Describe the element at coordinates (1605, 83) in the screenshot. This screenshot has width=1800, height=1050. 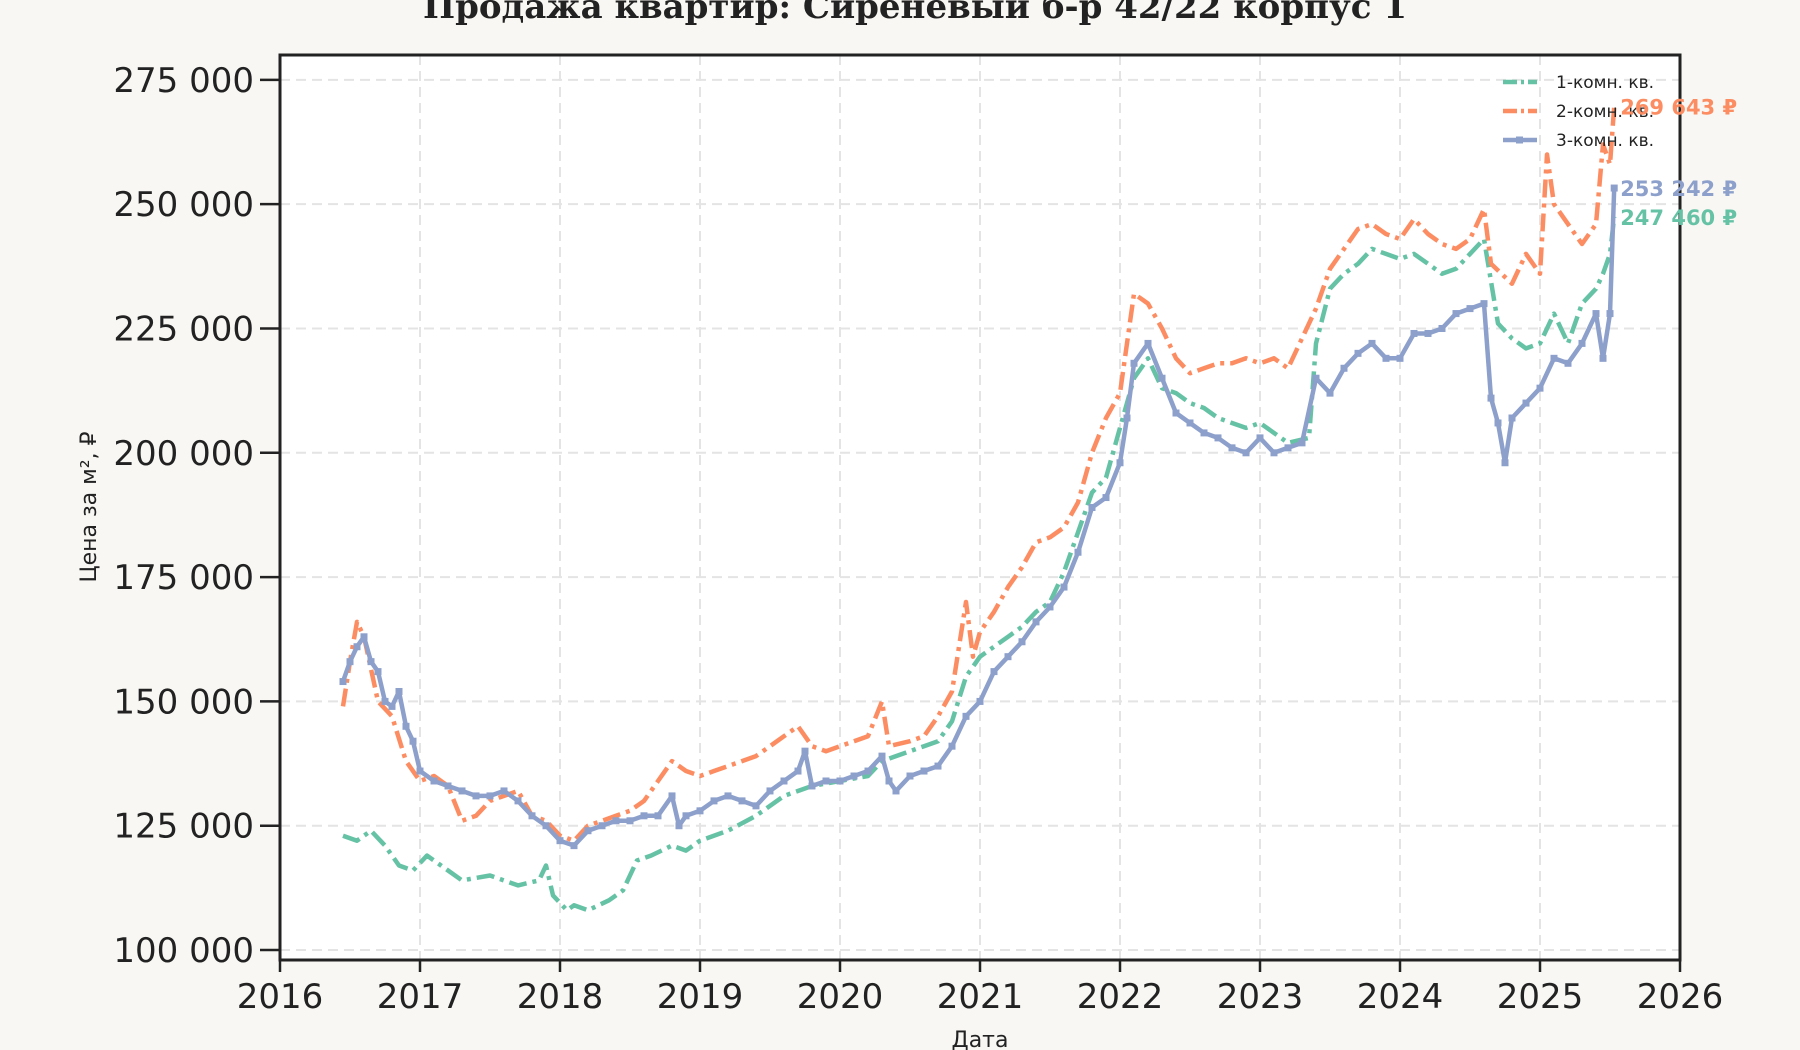
I see `legend-label: 1-комн. кв.` at that location.